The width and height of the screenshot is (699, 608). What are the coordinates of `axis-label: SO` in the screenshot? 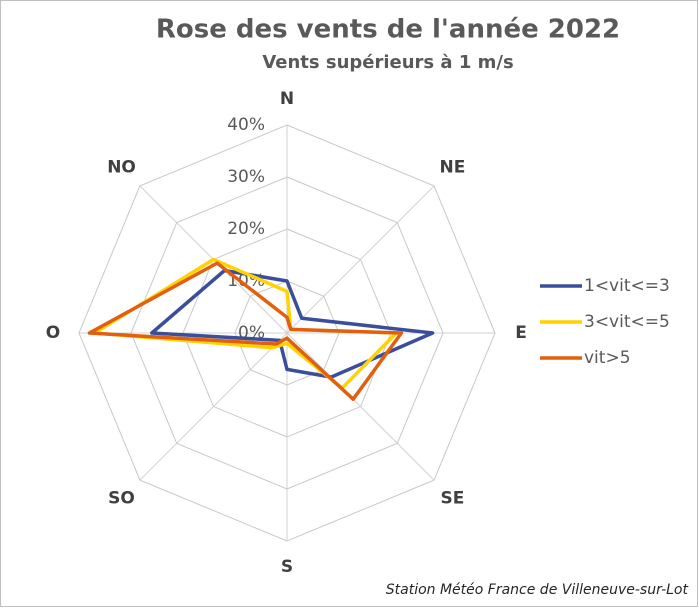 It's located at (121, 498).